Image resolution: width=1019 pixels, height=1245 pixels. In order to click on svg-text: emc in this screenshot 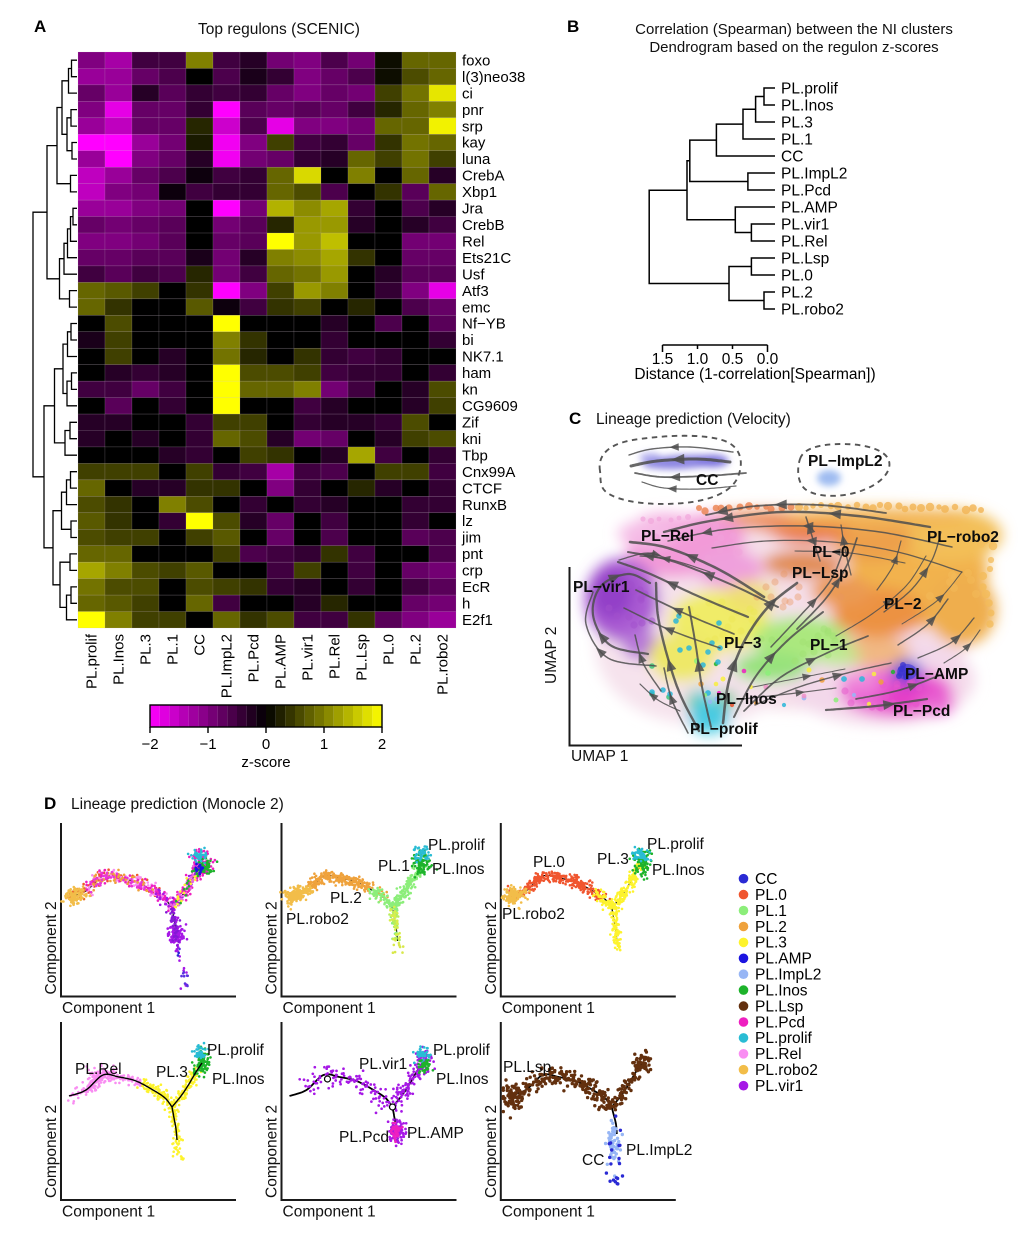, I will do `click(476, 307)`.